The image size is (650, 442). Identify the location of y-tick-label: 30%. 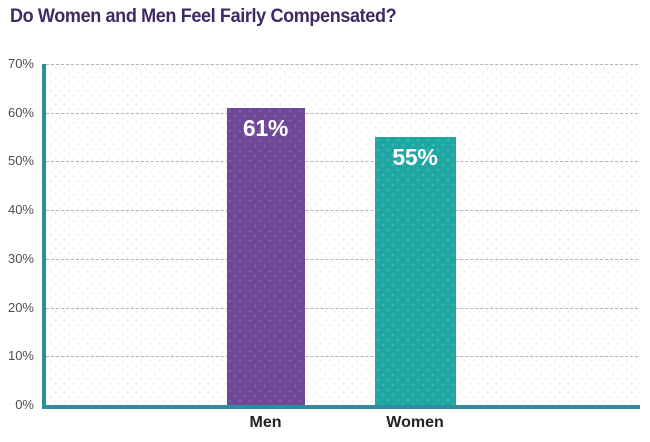
(20, 258).